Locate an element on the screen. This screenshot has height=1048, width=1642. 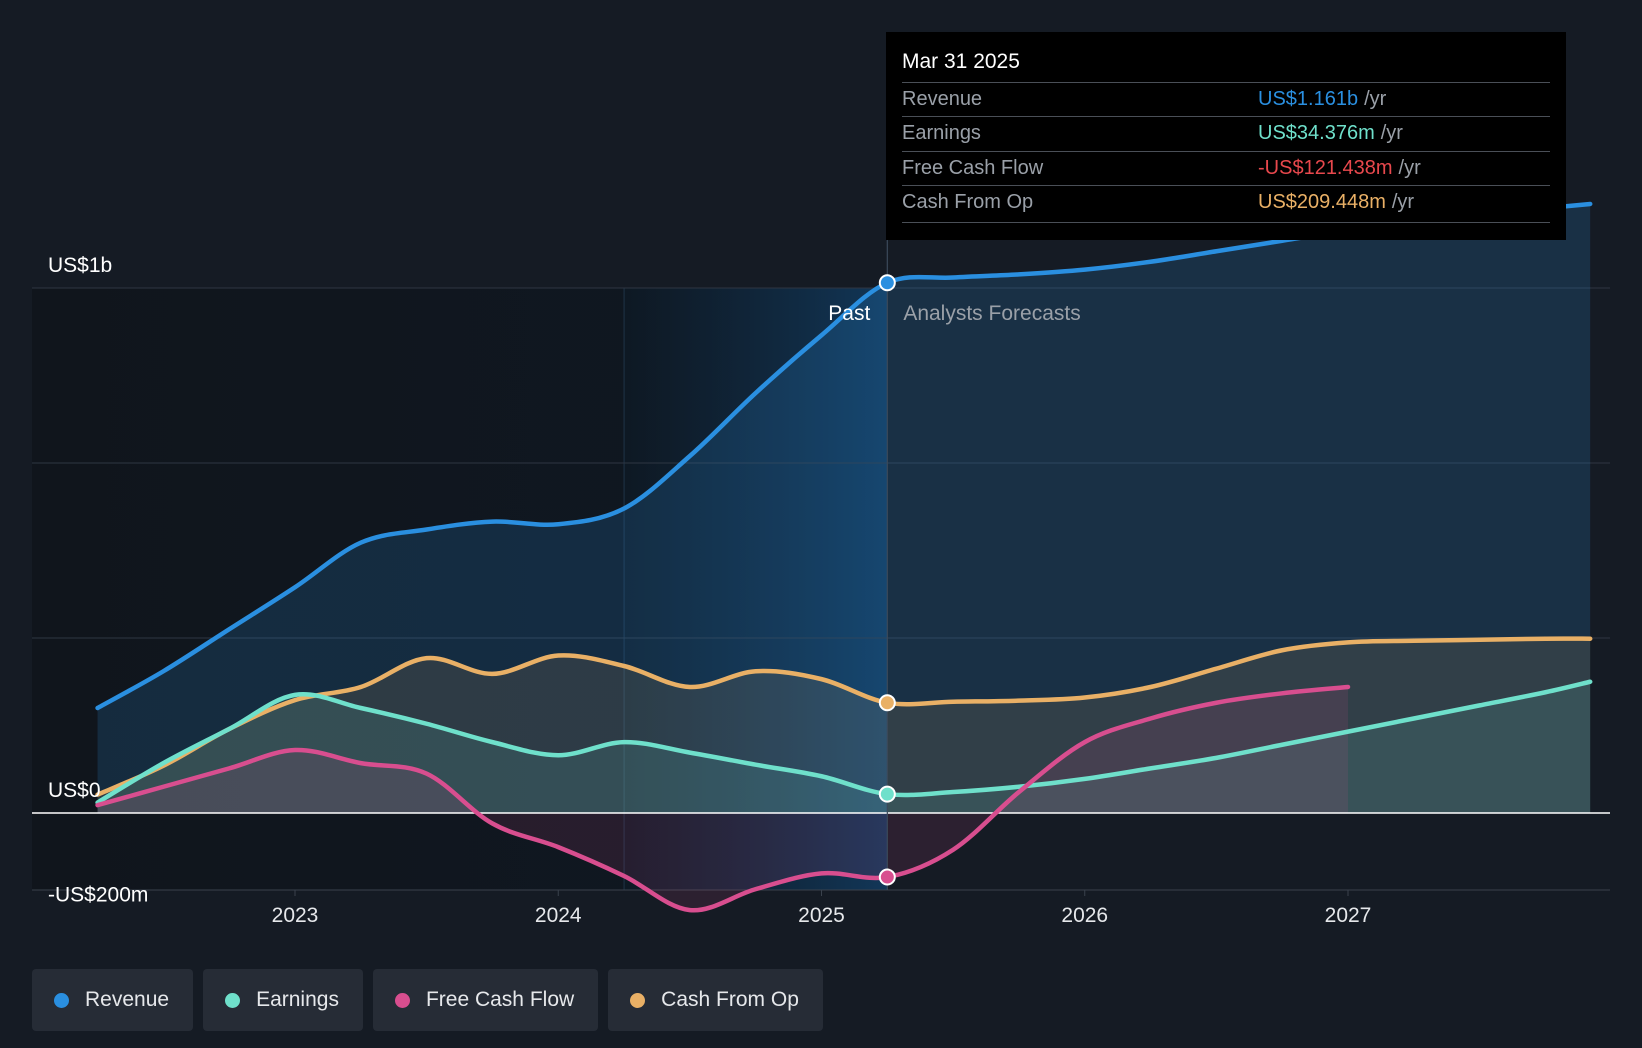
tooltip-divider is located at coordinates (1226, 222).